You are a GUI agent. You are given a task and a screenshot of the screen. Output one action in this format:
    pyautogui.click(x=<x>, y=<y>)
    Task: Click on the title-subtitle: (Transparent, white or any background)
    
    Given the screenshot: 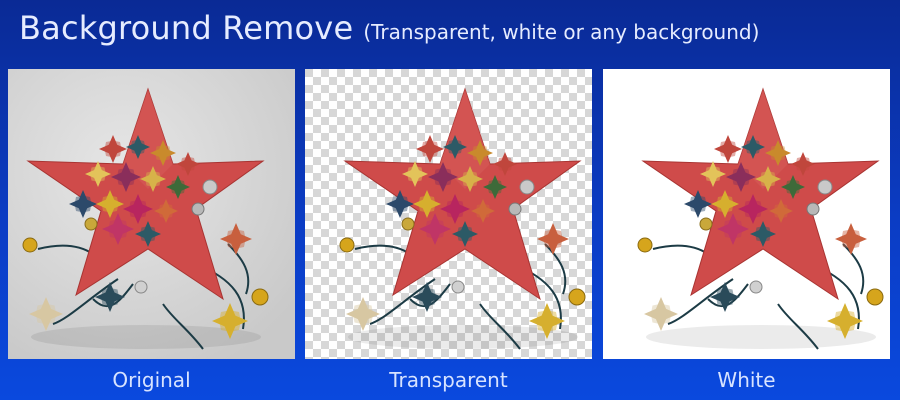 What is the action you would take?
    pyautogui.click(x=561, y=32)
    